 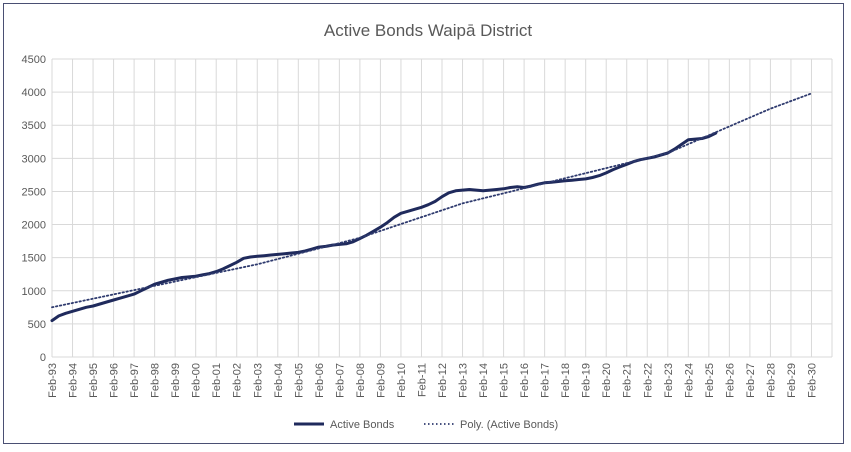 I want to click on chart-title: Active Bonds Waipā District, so click(x=428, y=30).